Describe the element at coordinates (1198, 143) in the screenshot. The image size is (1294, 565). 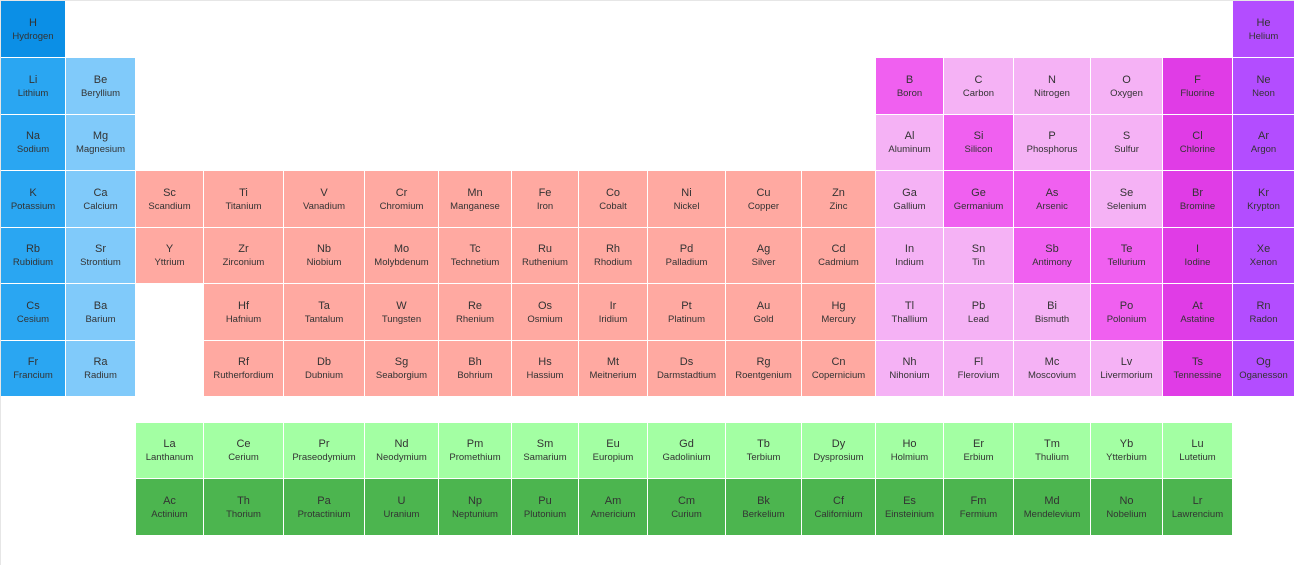
I see `element-chlorine: Cl Chlorine` at that location.